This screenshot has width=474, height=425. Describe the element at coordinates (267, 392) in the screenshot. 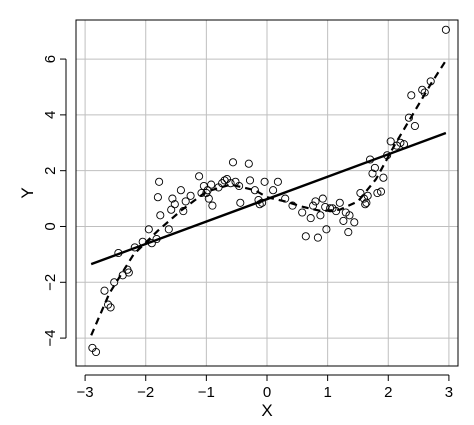

I see `x-tick-label: 0` at that location.